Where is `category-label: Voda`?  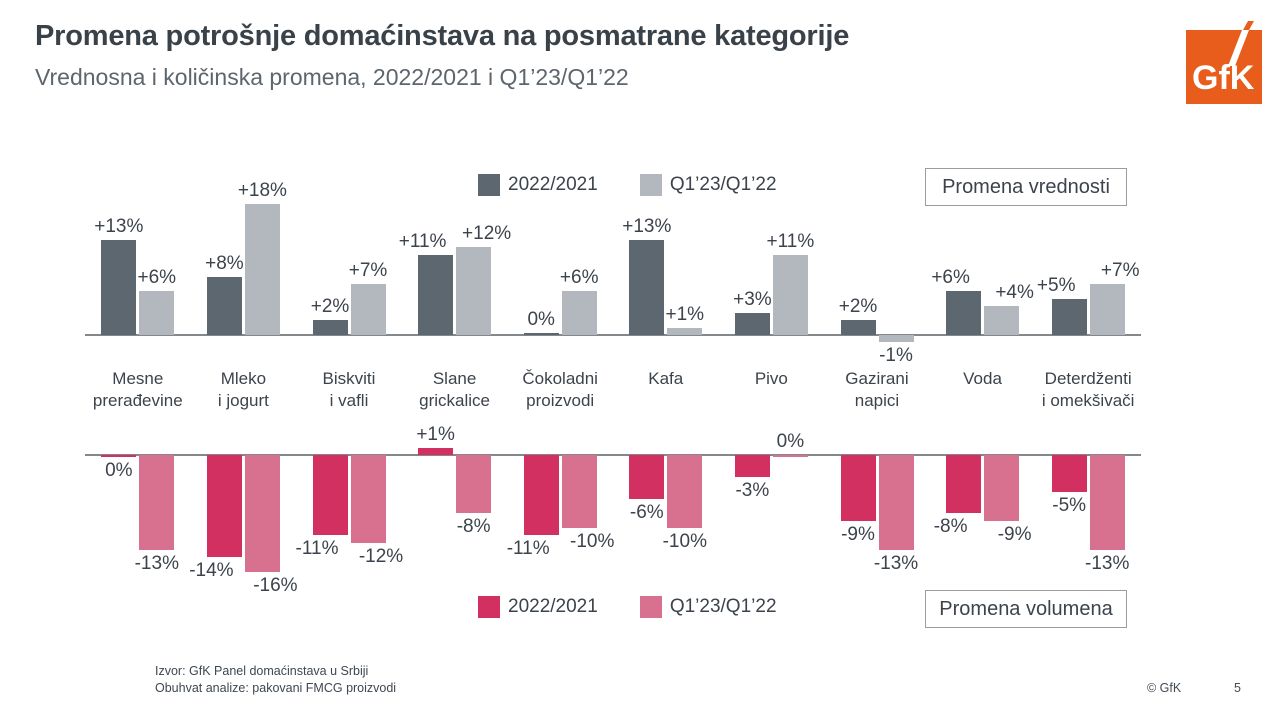
category-label: Voda is located at coordinates (982, 378).